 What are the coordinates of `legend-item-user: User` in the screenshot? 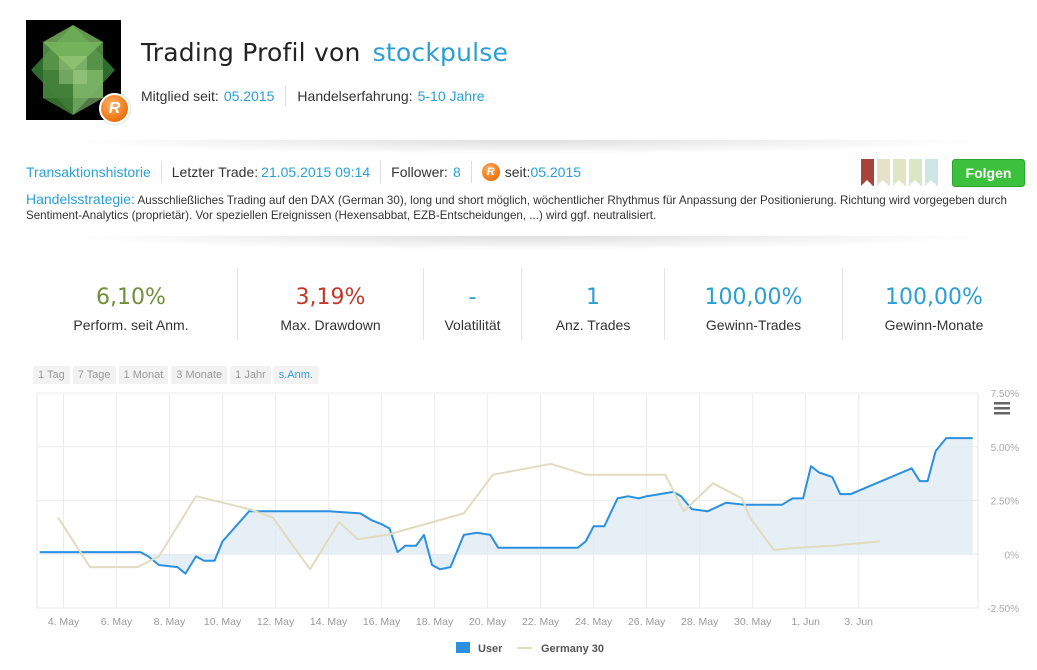 It's located at (479, 648).